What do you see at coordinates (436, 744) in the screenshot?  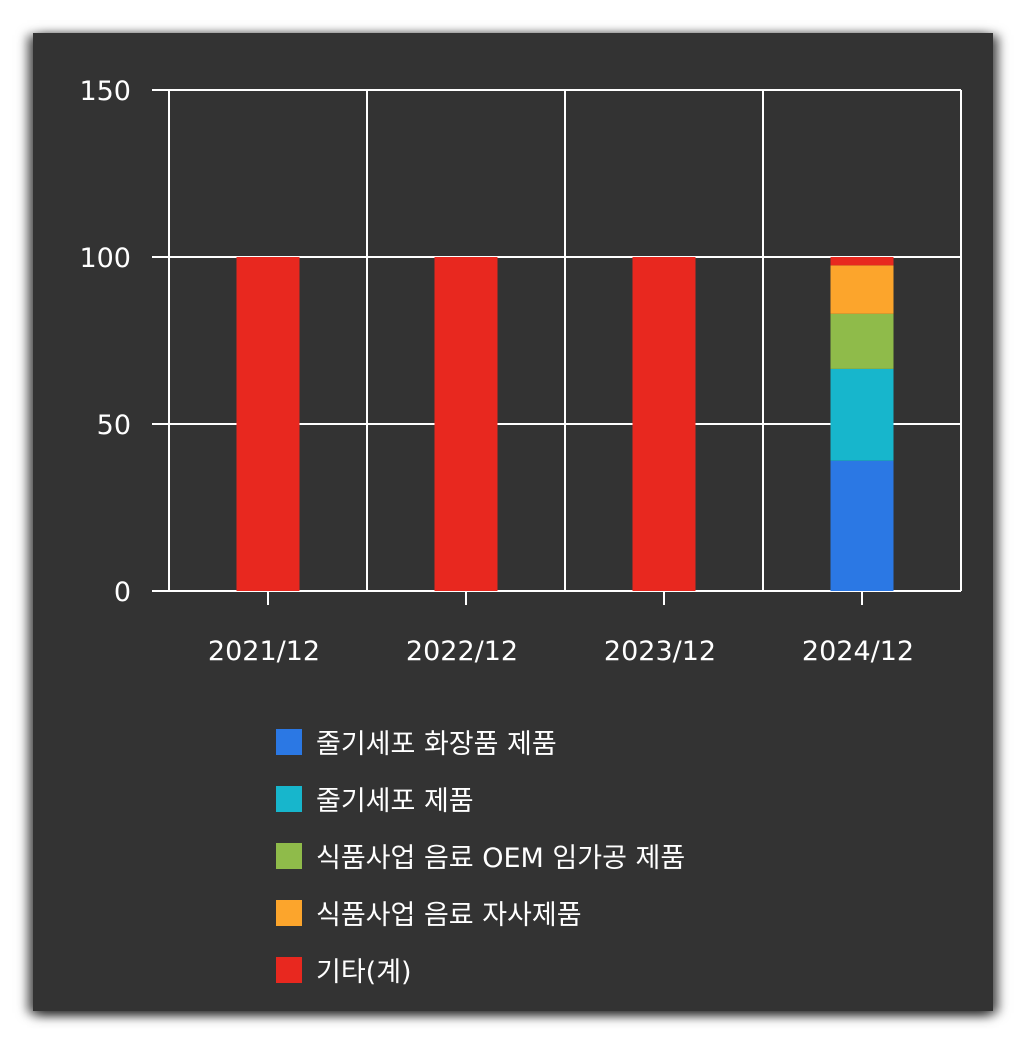 I see `legend-label: 줄기세포 화장품 제품` at bounding box center [436, 744].